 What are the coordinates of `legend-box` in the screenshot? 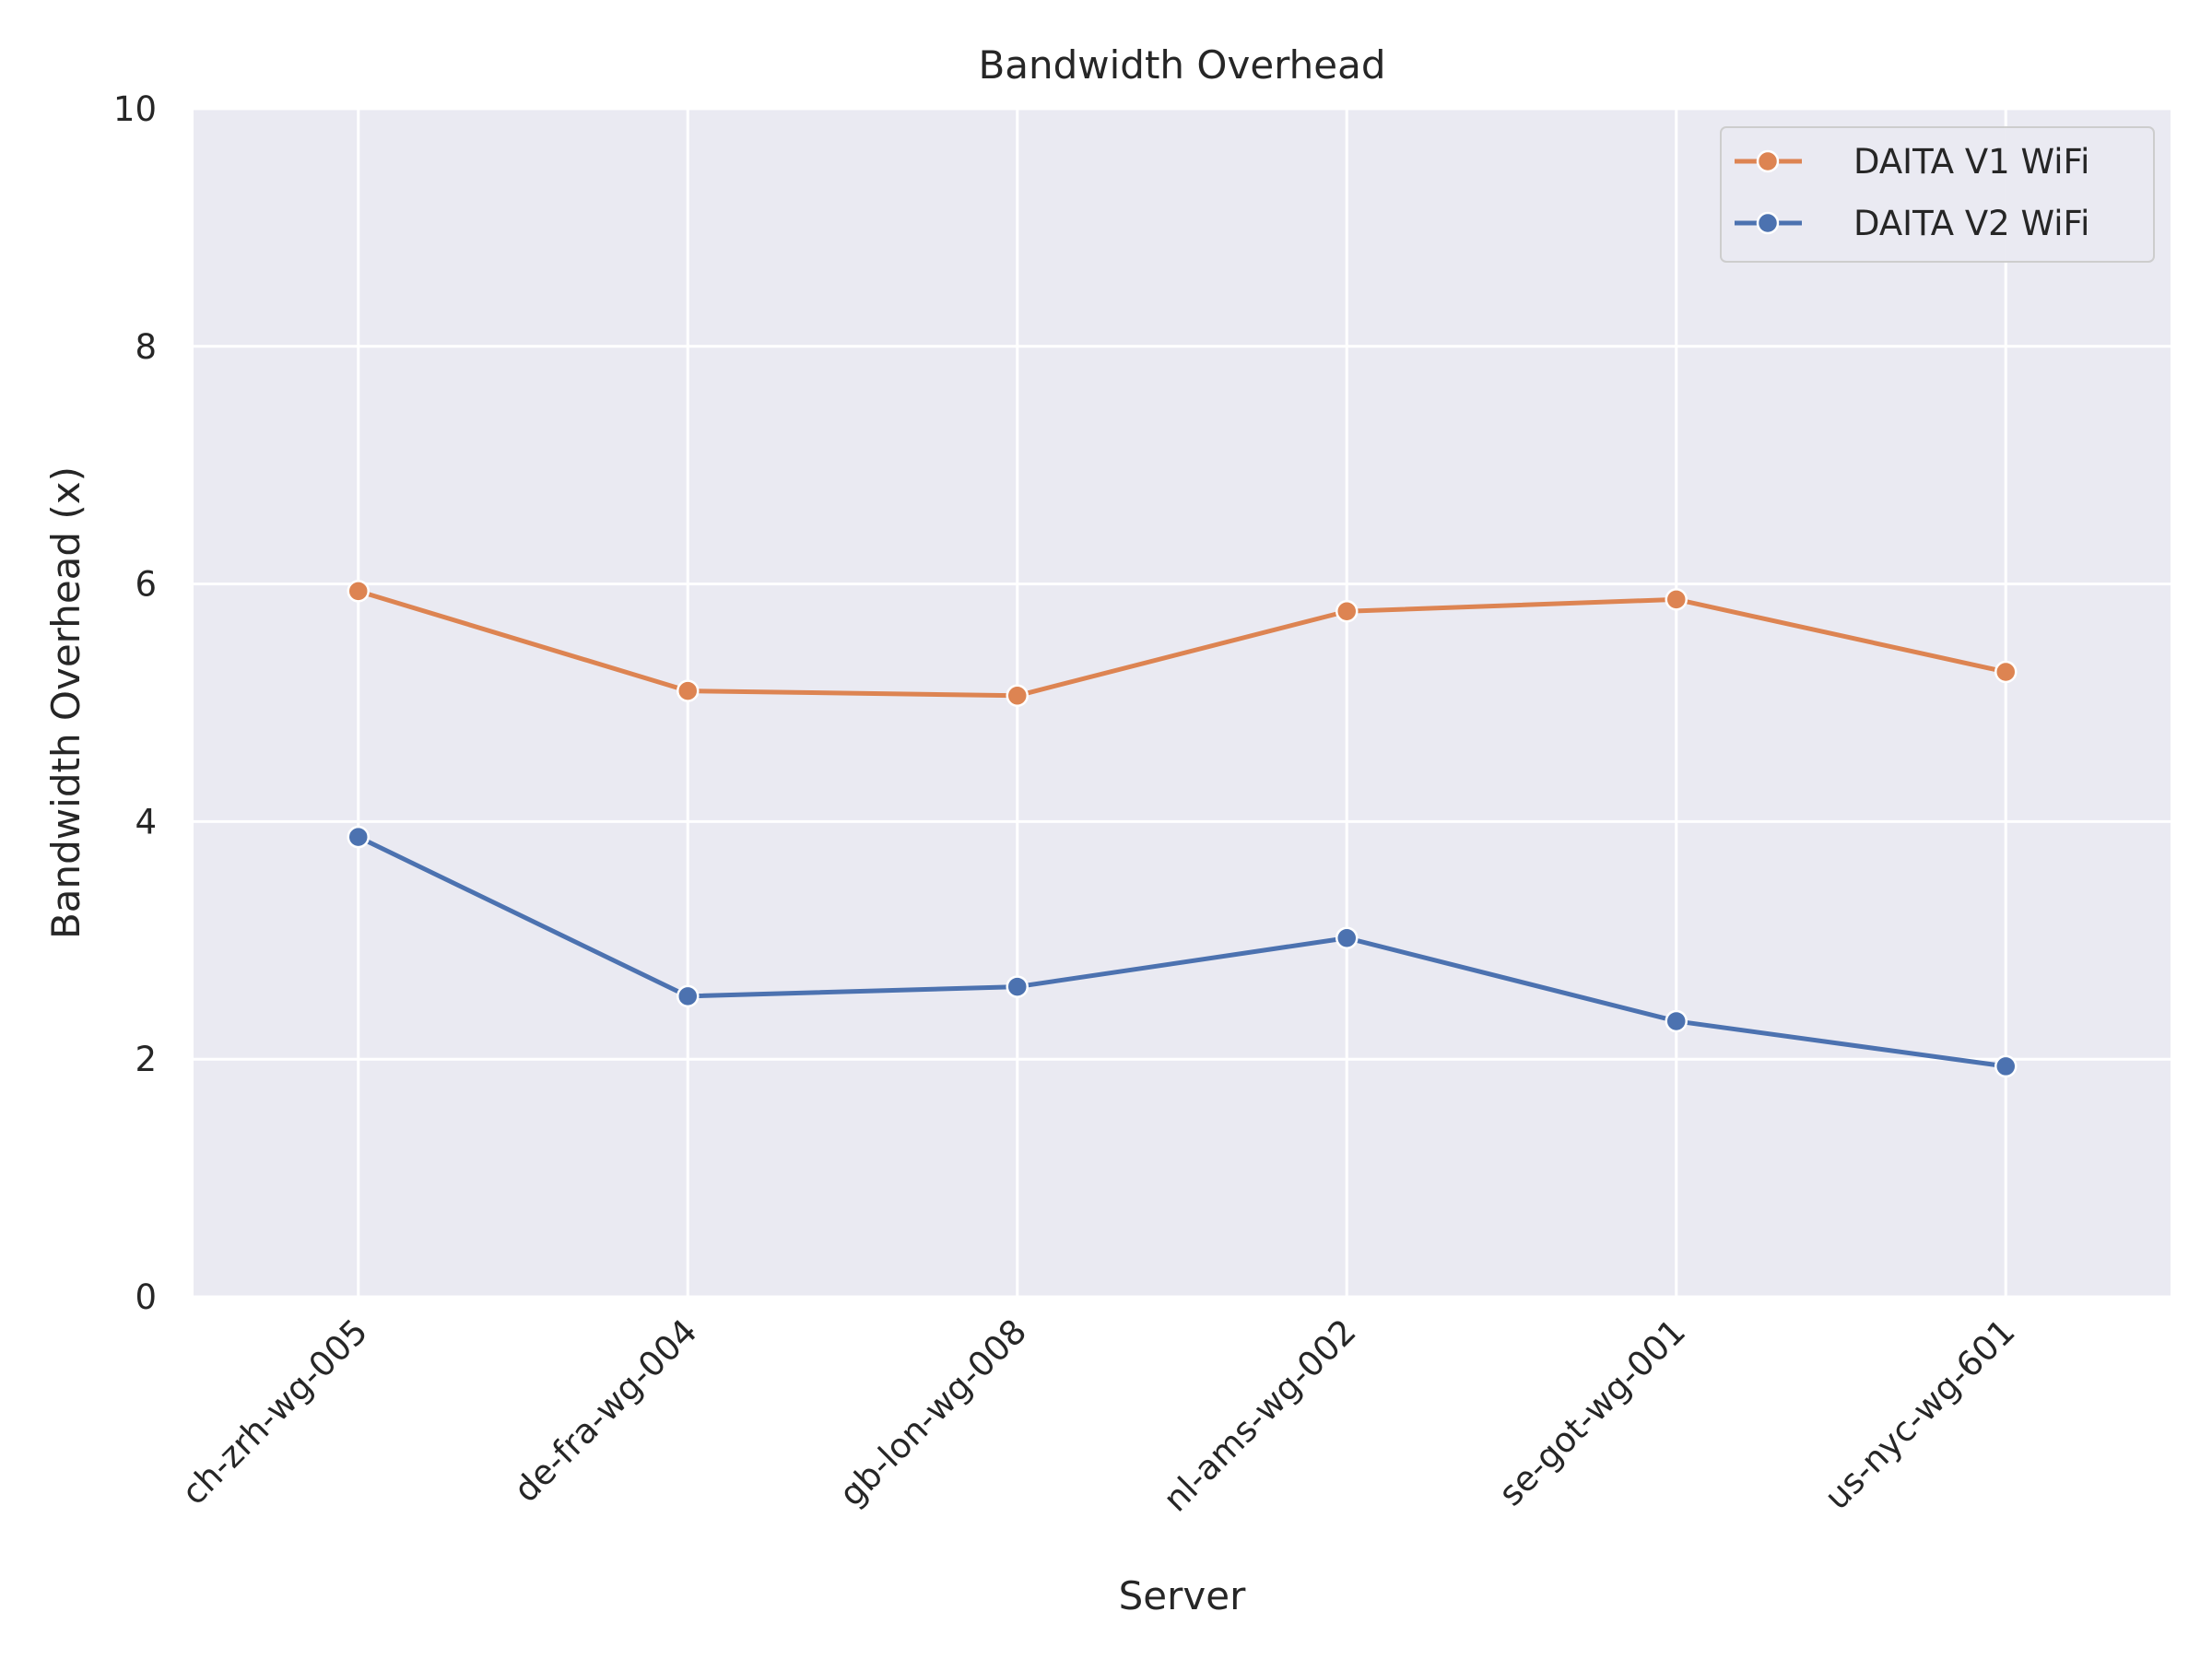 It's located at (1937, 194).